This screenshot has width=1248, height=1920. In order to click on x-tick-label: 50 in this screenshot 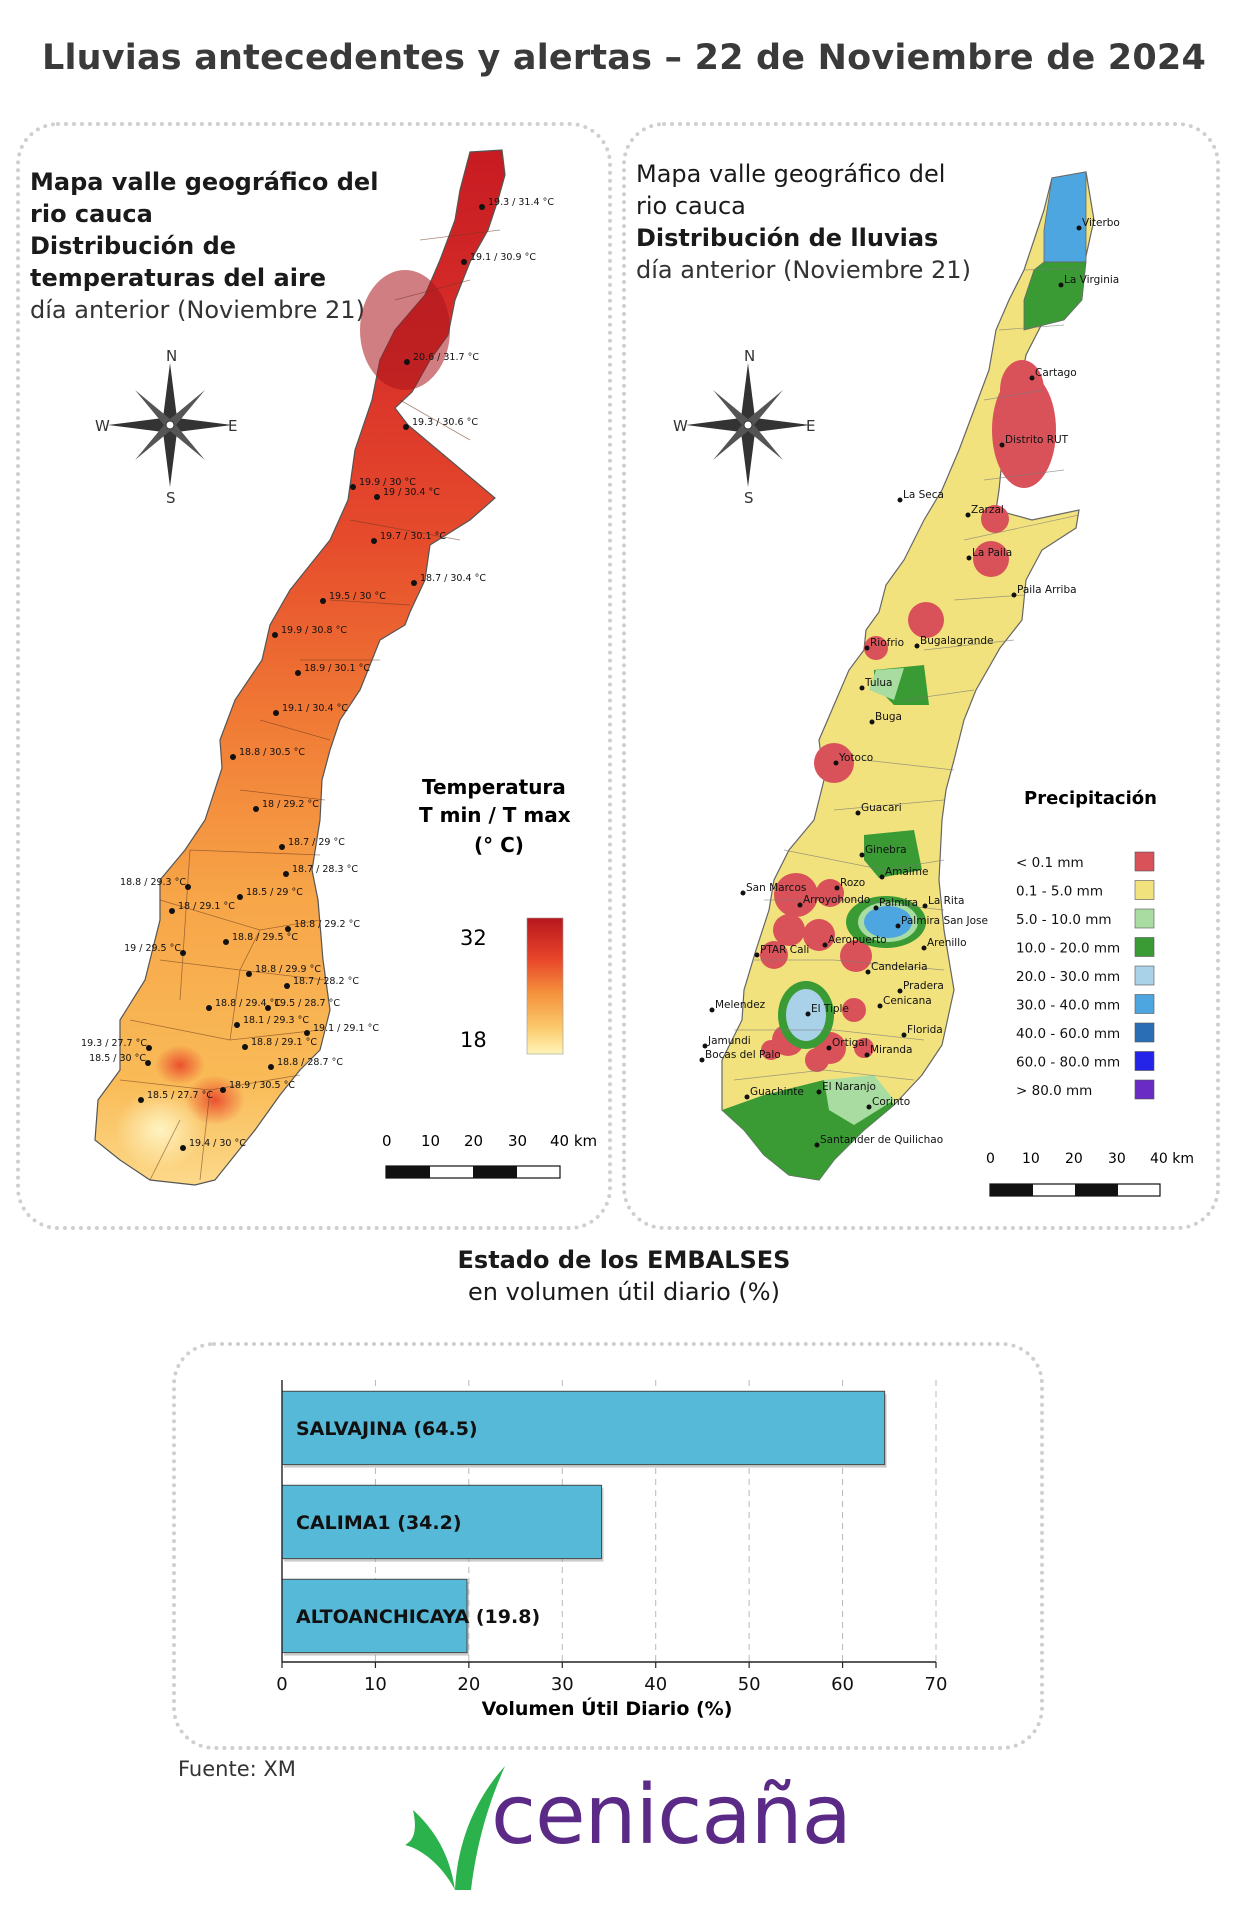, I will do `click(749, 1684)`.